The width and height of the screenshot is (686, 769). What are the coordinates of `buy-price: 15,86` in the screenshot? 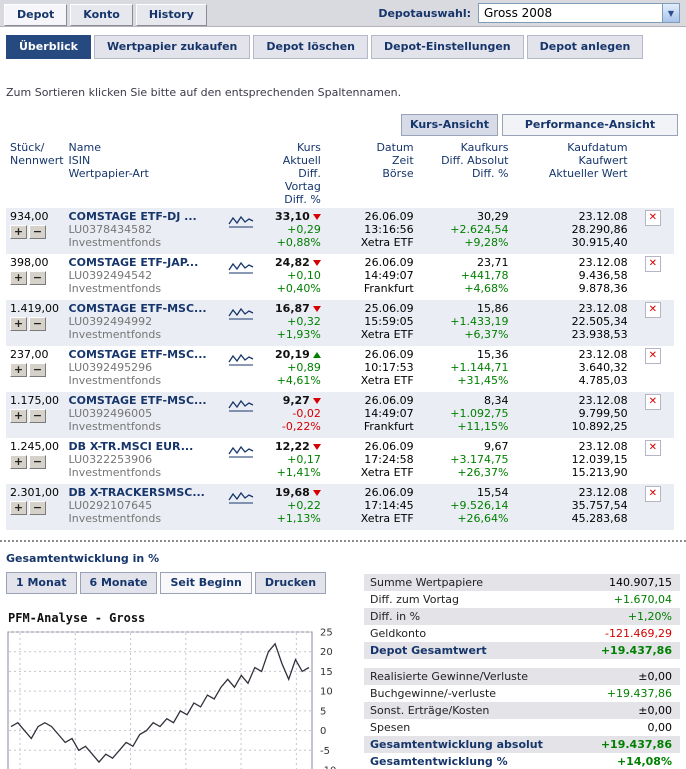 It's located at (493, 308).